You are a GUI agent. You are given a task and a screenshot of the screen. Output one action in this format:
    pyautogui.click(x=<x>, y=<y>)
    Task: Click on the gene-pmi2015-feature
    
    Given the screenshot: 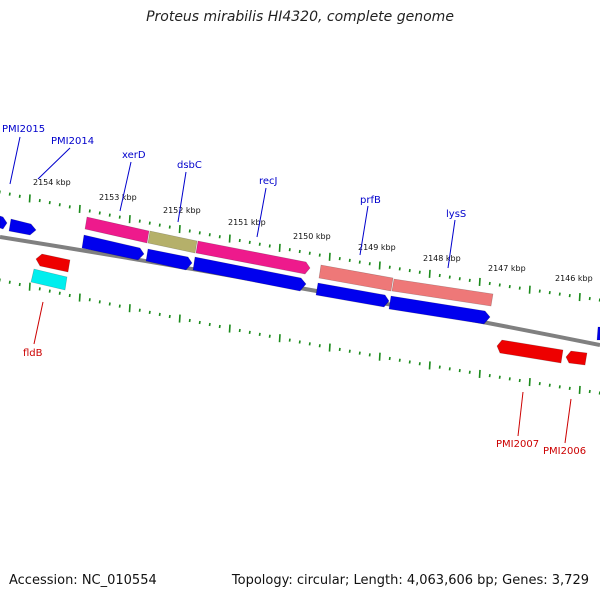 What is the action you would take?
    pyautogui.click(x=4, y=222)
    